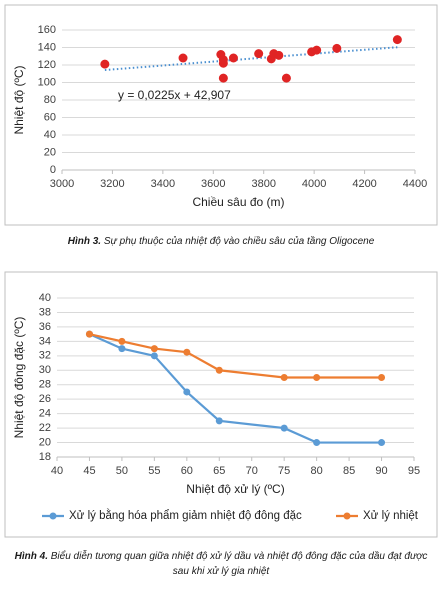 This screenshot has height=590, width=442. Describe the element at coordinates (45, 312) in the screenshot. I see `y-tick-label: 38` at that location.